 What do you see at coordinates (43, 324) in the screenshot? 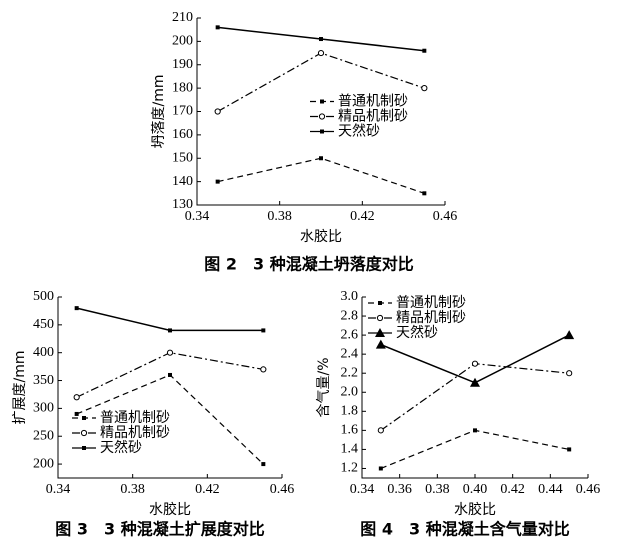
I see `y-tick-label: 450` at bounding box center [43, 324].